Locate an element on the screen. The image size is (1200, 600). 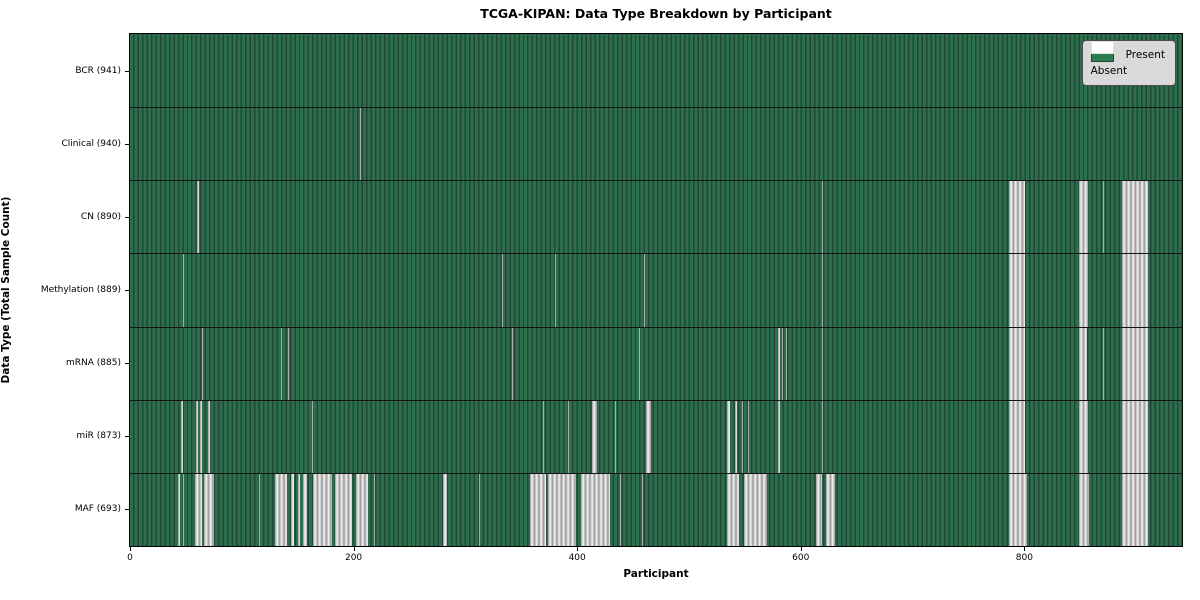
y-tick-label-mRNA: mRNA (885) is located at coordinates (93, 363).